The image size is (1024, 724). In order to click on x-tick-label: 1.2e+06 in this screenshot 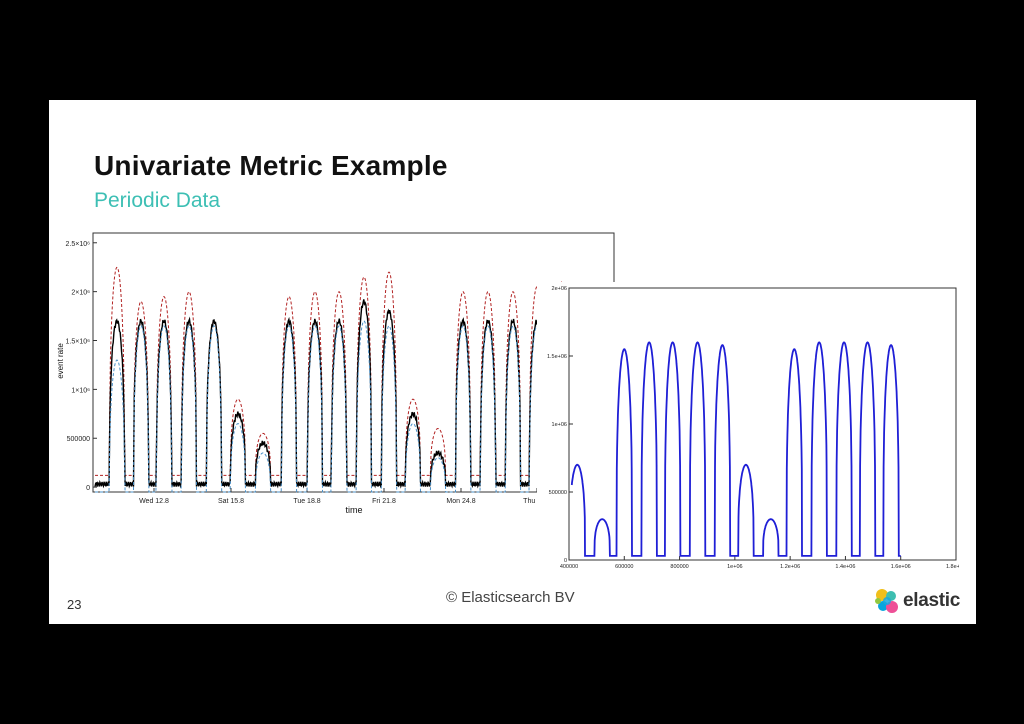, I will do `click(790, 567)`.